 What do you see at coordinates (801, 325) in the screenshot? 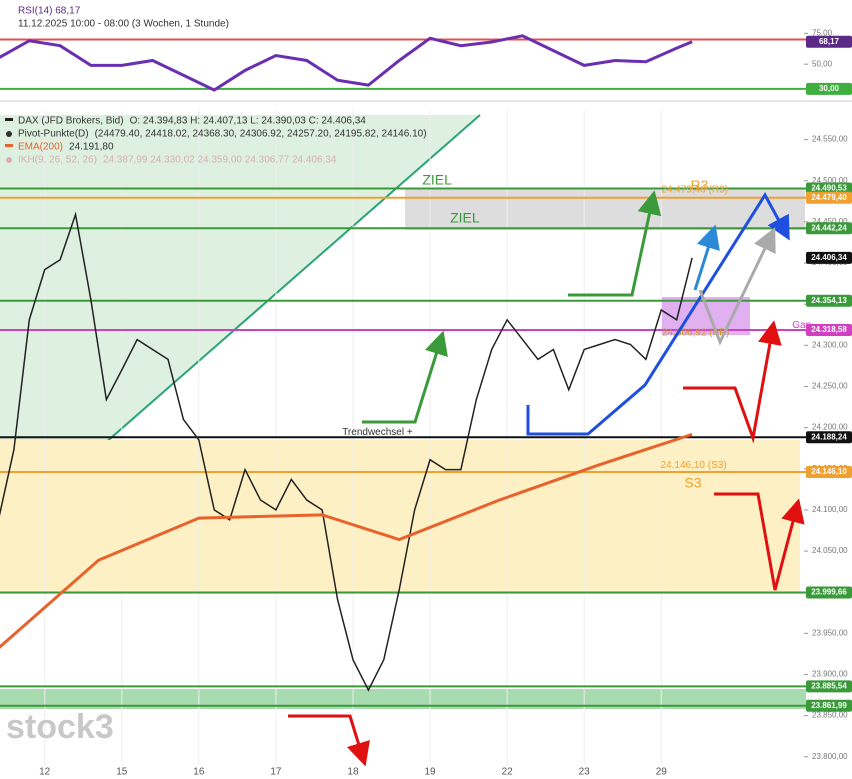
I see `annotation: Gap` at bounding box center [801, 325].